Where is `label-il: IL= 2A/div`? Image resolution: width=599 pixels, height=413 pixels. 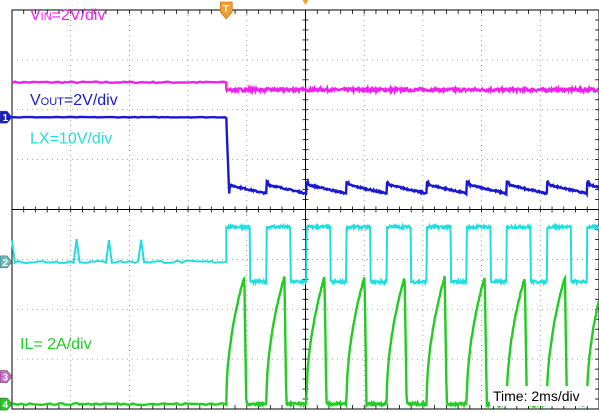
label-il: IL= 2A/div is located at coordinates (56, 344).